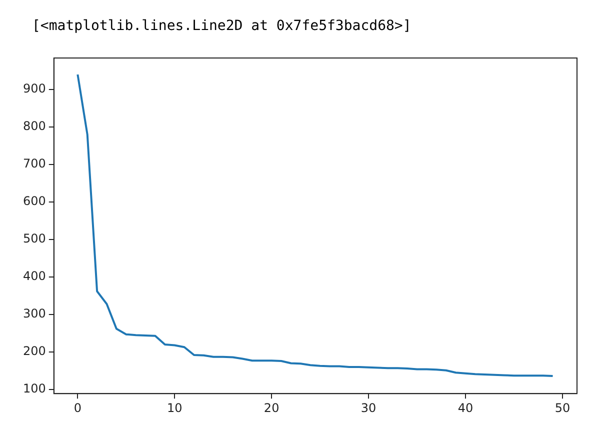  Describe the element at coordinates (34, 89) in the screenshot. I see `y-tick-label: 900` at that location.